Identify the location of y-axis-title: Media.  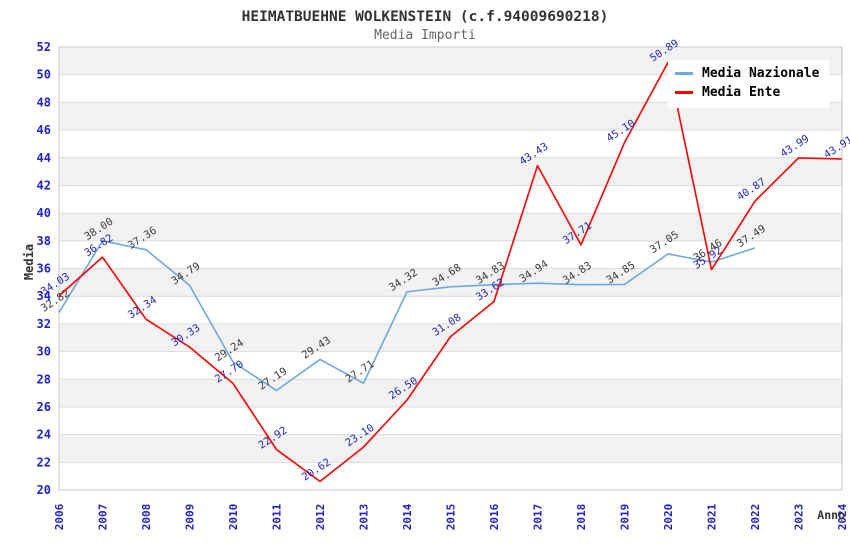
(29, 262).